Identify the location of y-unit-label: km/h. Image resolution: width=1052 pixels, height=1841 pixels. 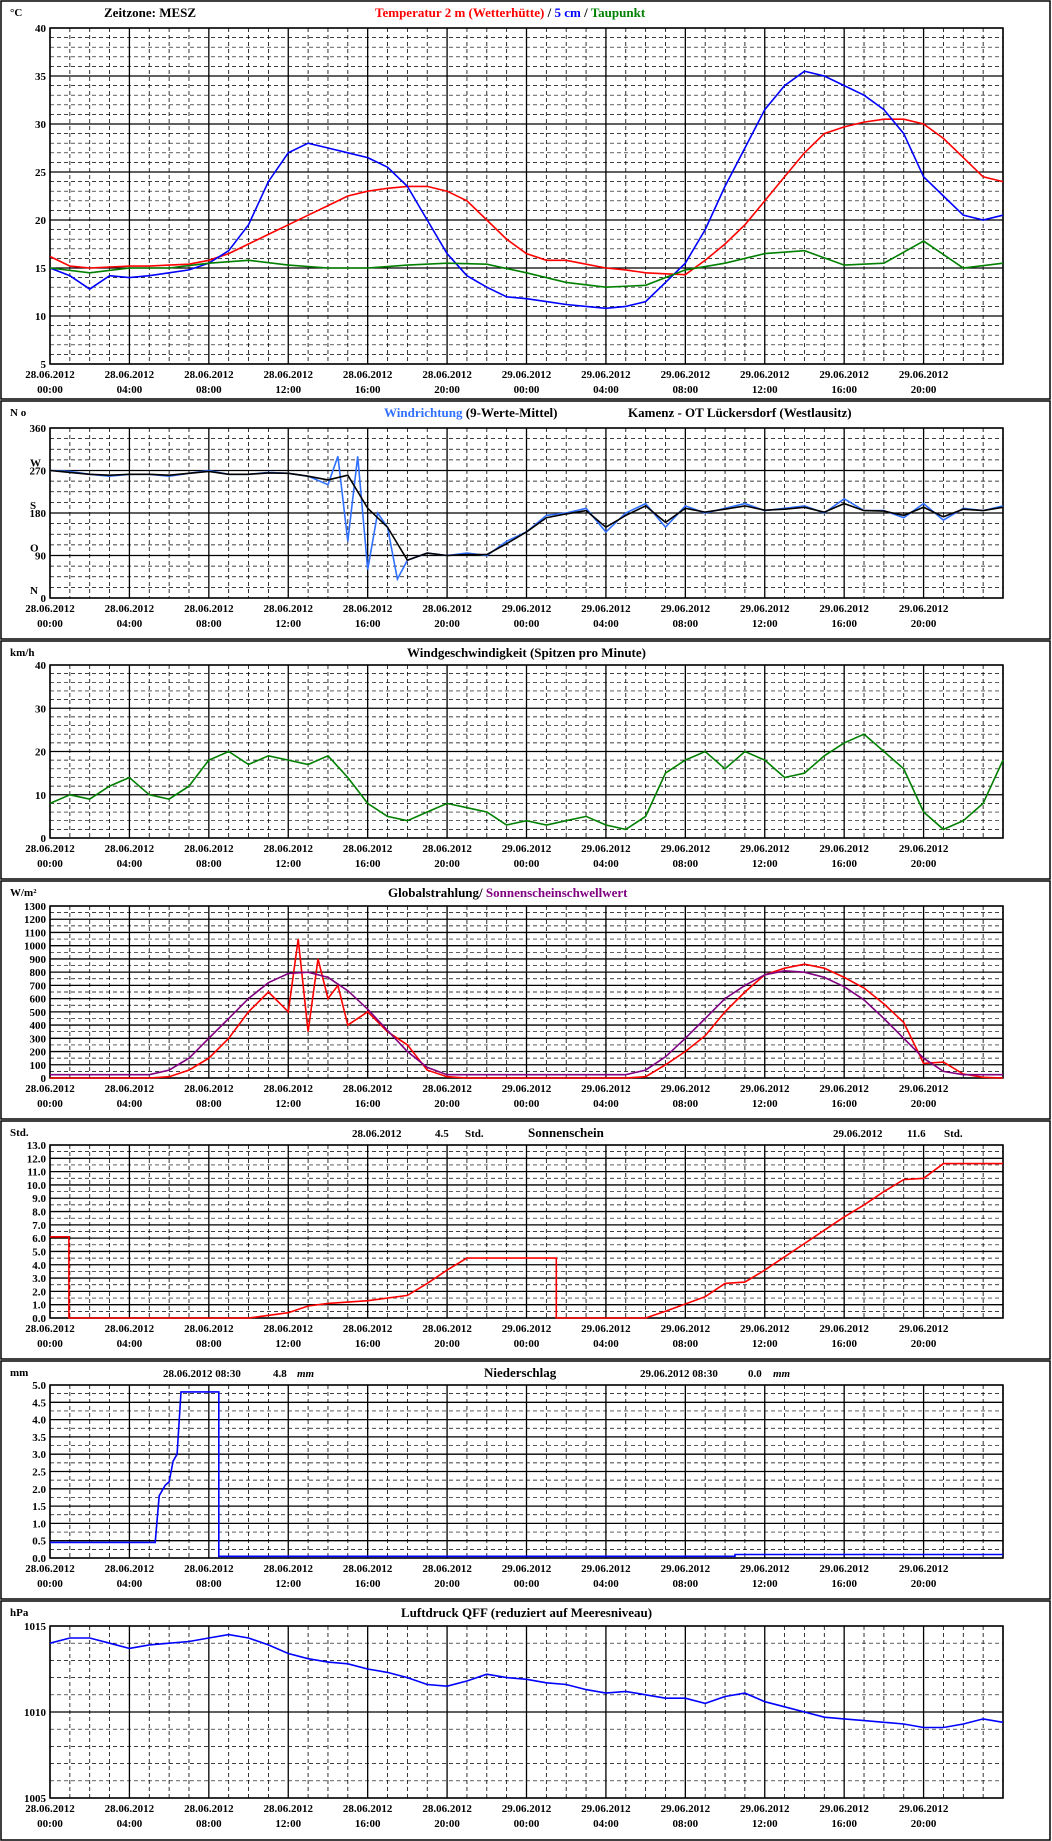
(22, 653).